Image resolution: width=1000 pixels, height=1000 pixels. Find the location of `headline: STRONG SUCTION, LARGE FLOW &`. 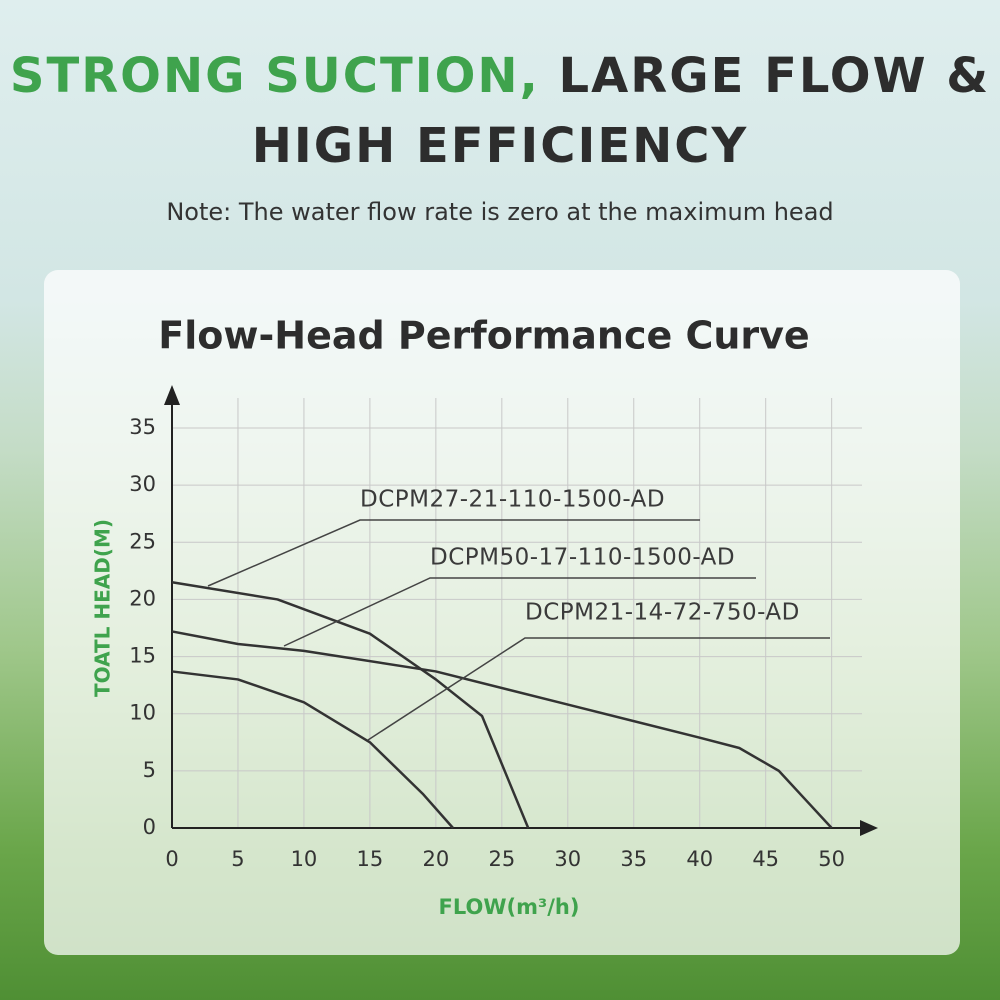

headline: STRONG SUCTION, LARGE FLOW & is located at coordinates (500, 76).